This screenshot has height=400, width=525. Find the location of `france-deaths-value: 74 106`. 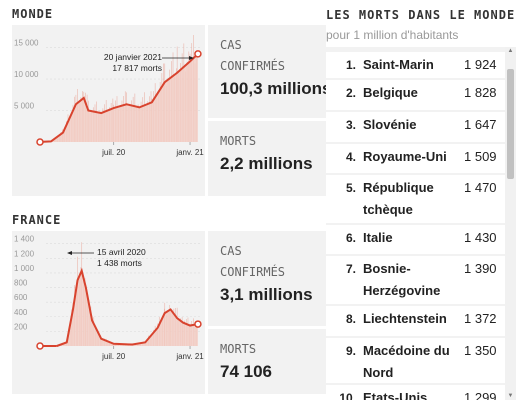

france-deaths-value: 74 106 is located at coordinates (246, 371).